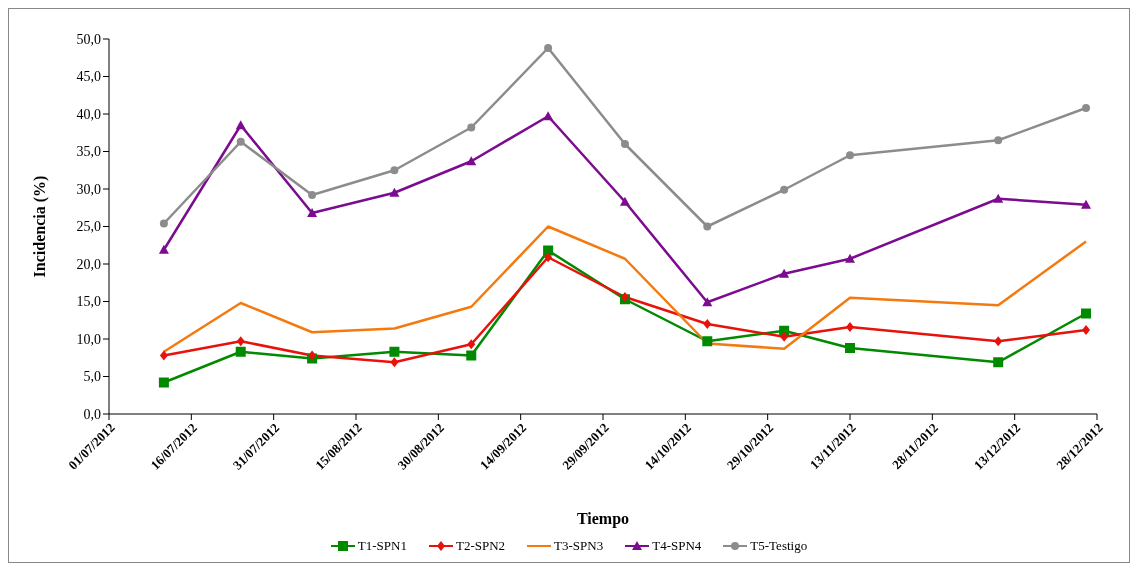 The image size is (1142, 585). I want to click on x-axis-title: Tiempo, so click(603, 519).